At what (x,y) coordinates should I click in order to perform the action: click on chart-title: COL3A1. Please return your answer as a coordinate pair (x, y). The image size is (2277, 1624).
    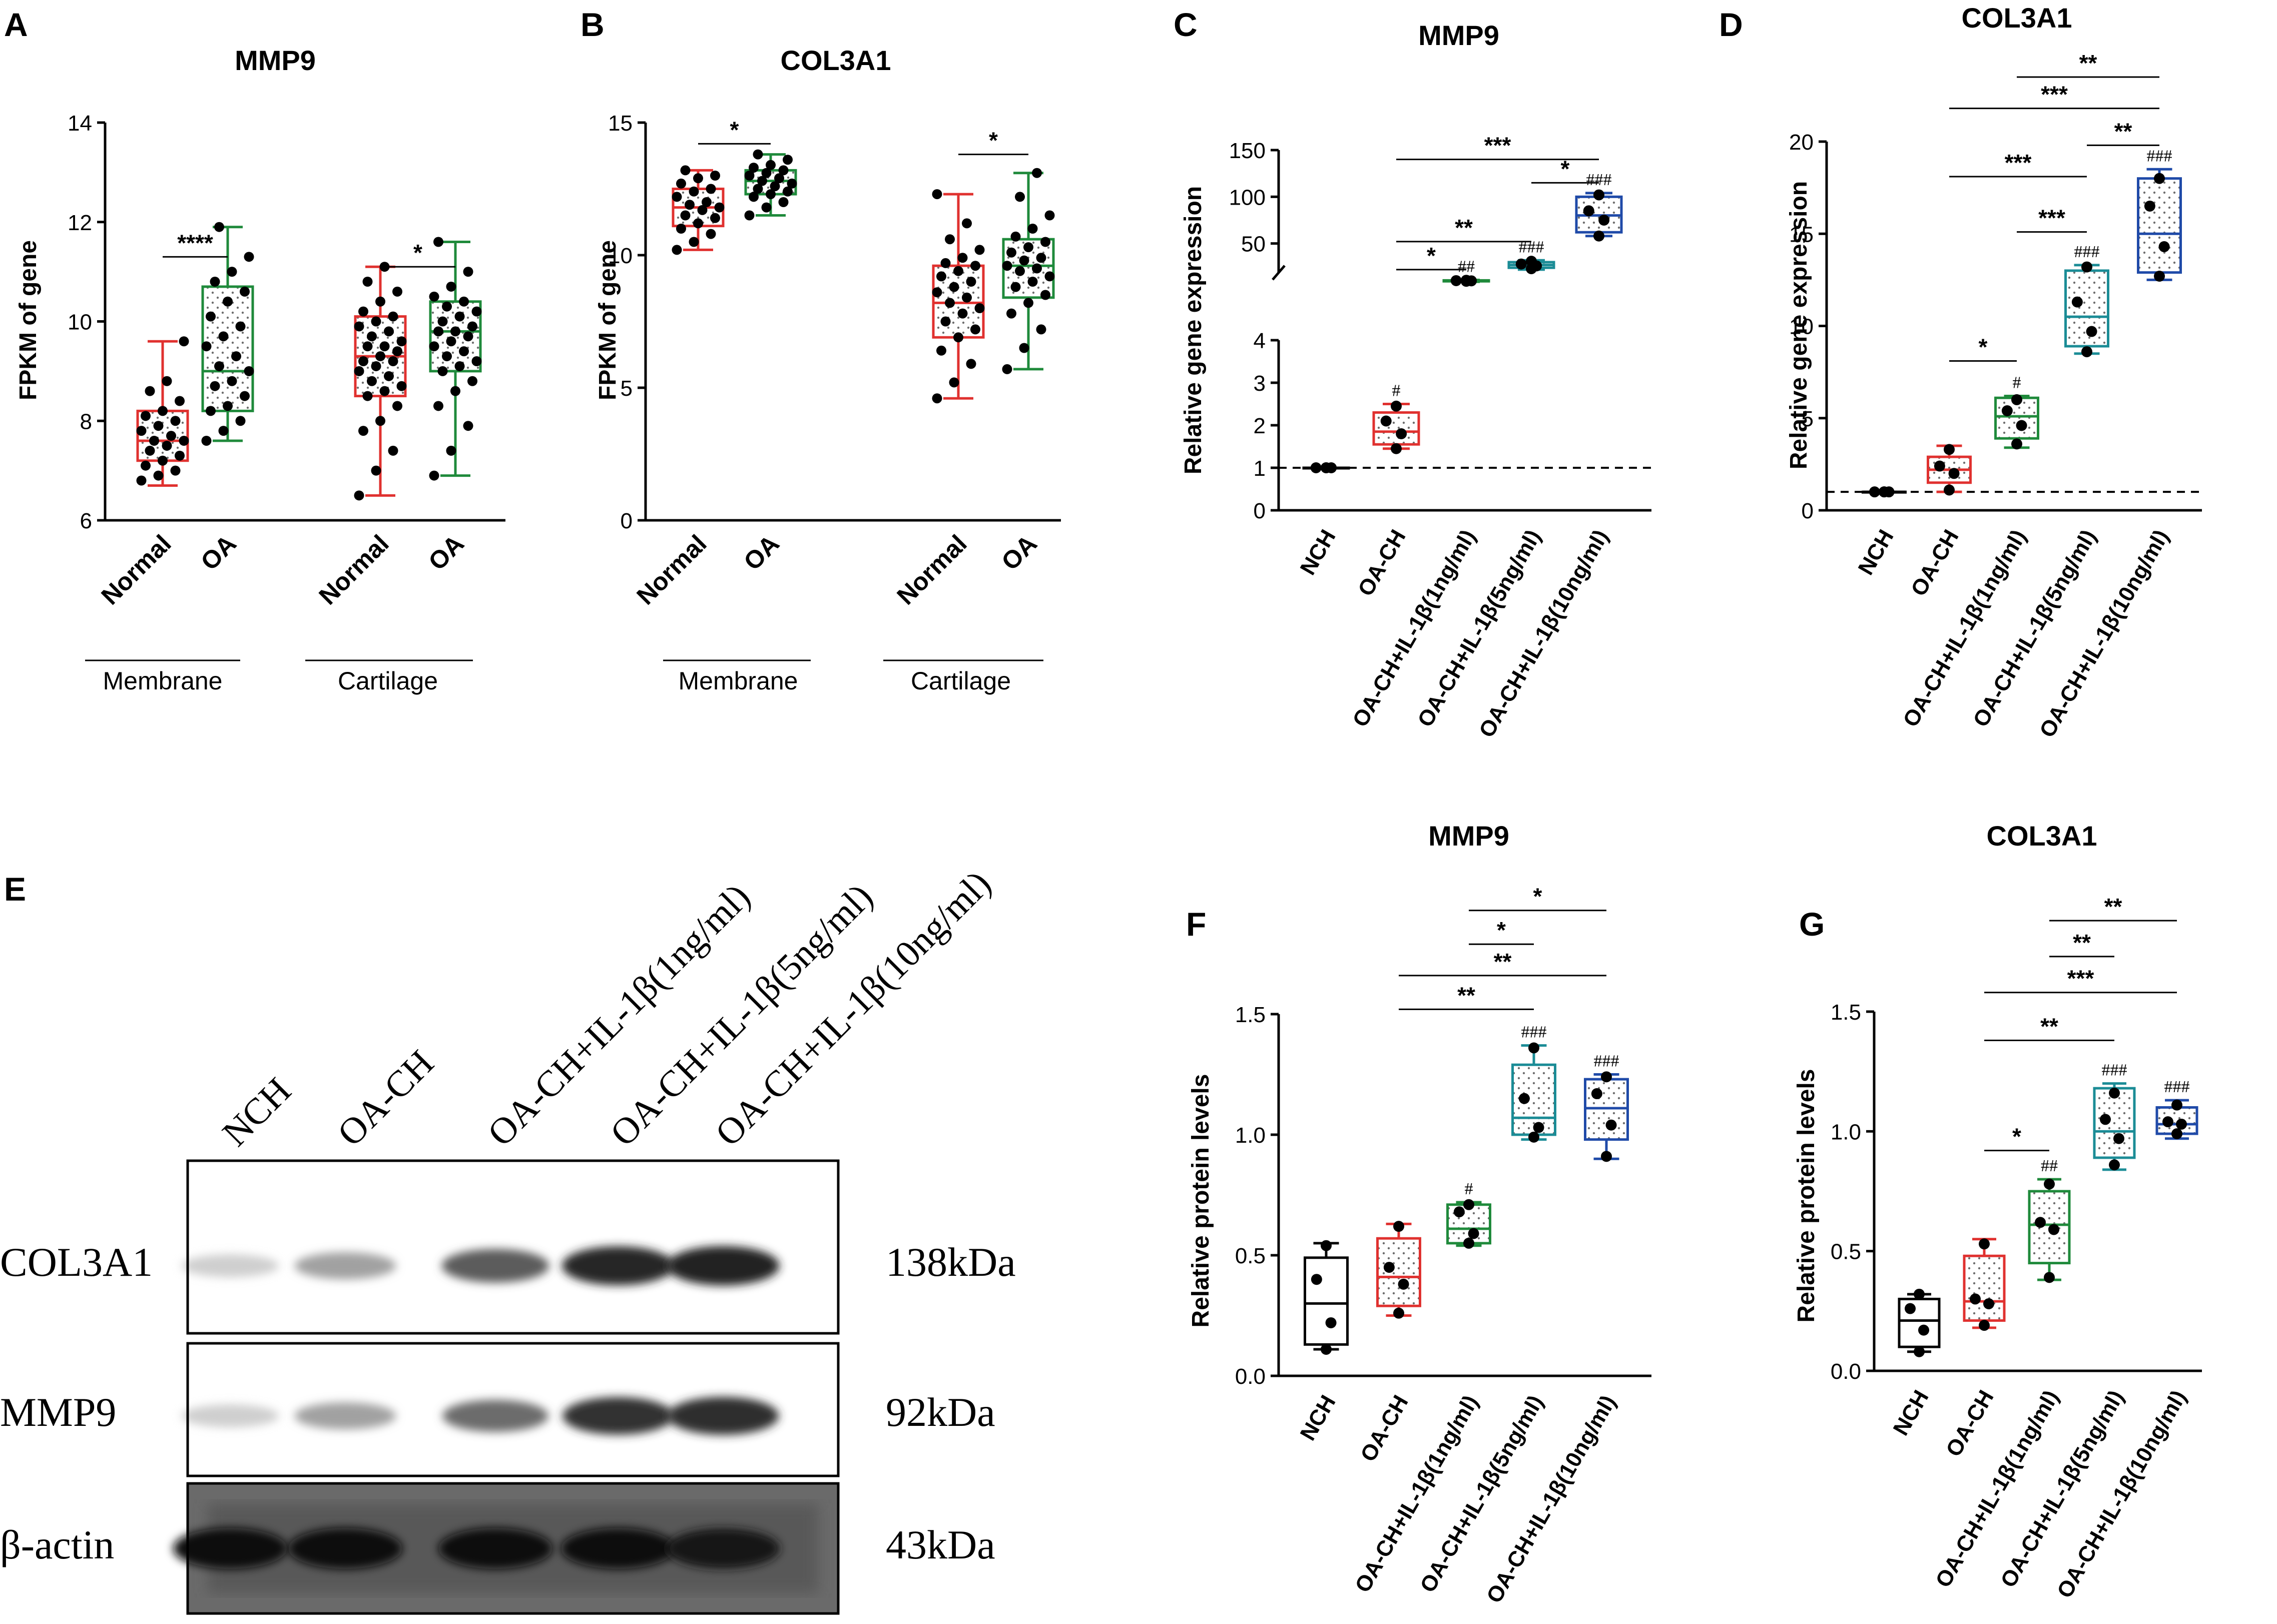
    Looking at the image, I should click on (2017, 18).